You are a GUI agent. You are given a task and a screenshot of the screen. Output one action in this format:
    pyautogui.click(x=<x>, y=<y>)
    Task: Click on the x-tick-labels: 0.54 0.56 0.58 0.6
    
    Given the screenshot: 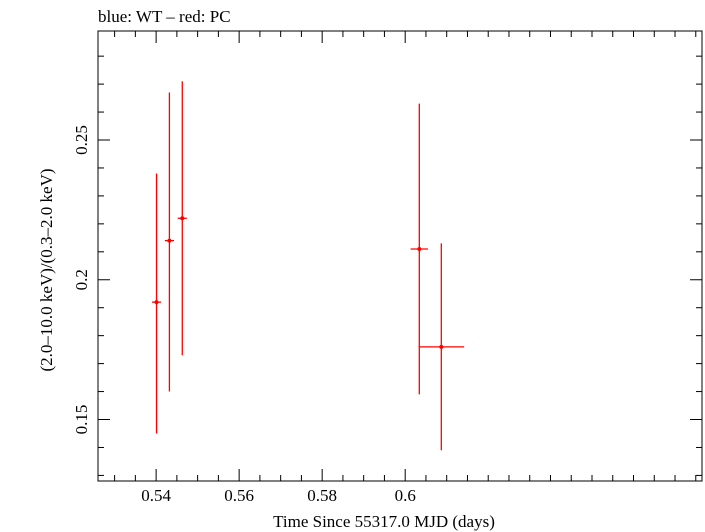 What is the action you would take?
    pyautogui.click(x=278, y=495)
    